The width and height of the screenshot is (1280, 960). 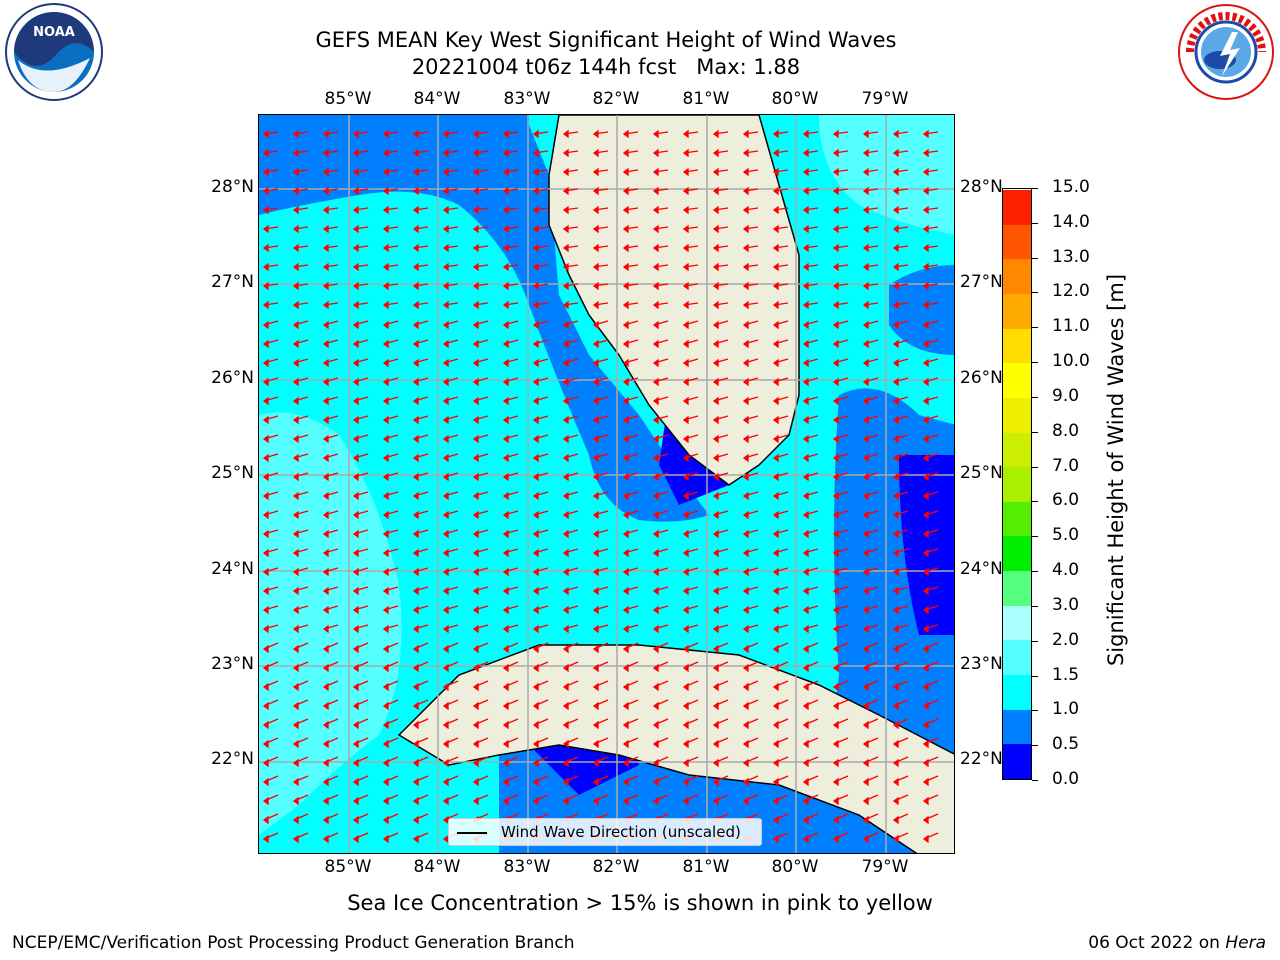 I want to click on lat-label-left-22n: 22°N, so click(x=232, y=759).